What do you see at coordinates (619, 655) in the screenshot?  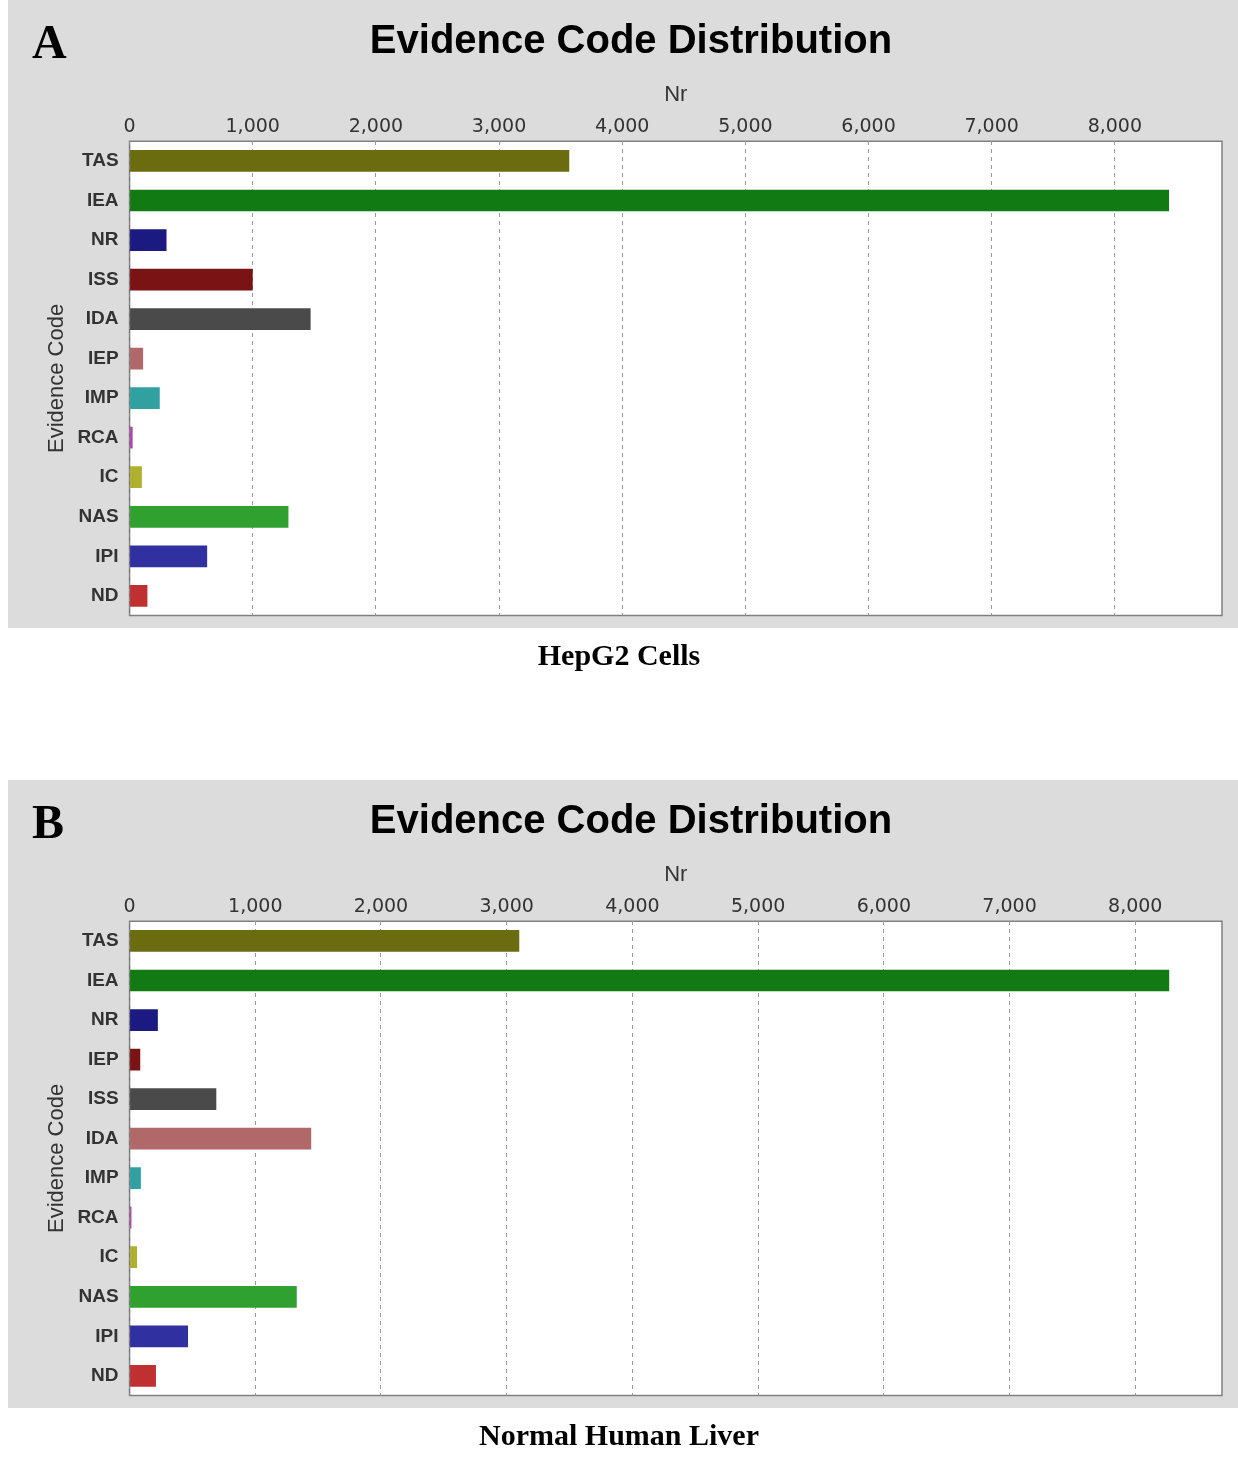 I see `text: HepG2 Cells` at bounding box center [619, 655].